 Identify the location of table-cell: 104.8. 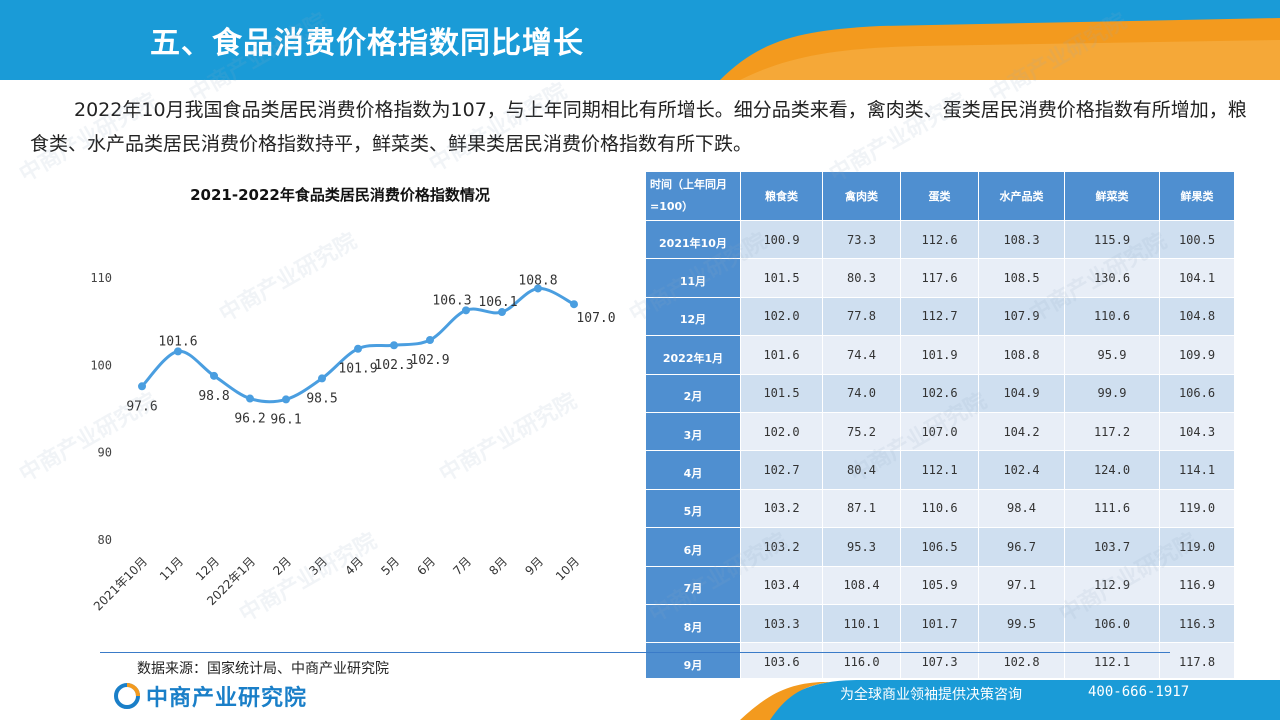
(1197, 316).